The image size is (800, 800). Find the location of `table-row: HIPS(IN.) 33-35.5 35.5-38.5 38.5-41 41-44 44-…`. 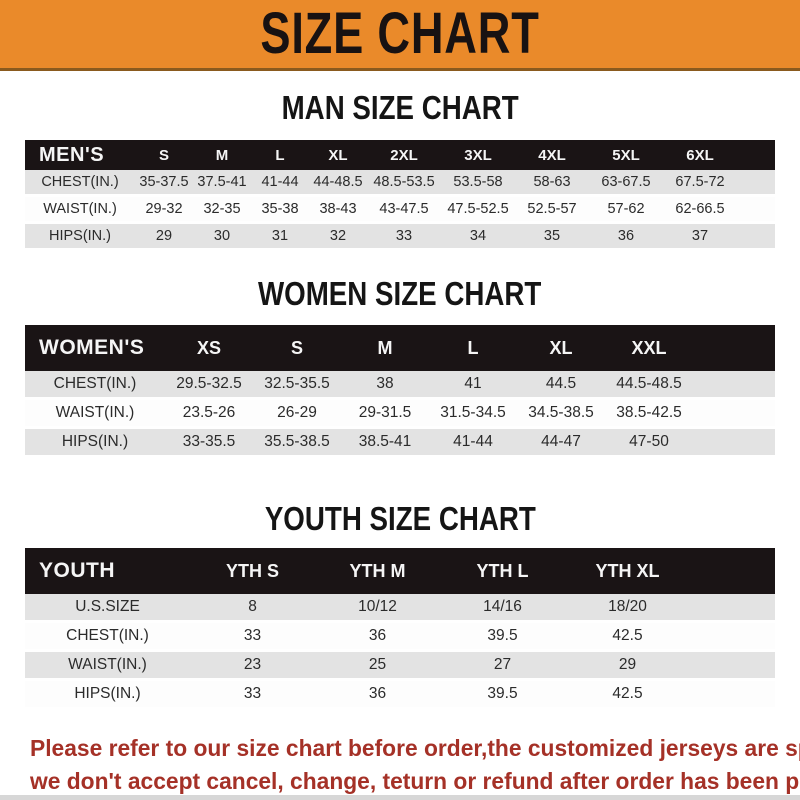

table-row: HIPS(IN.) 33-35.5 35.5-38.5 38.5-41 41-44 44-… is located at coordinates (400, 442).